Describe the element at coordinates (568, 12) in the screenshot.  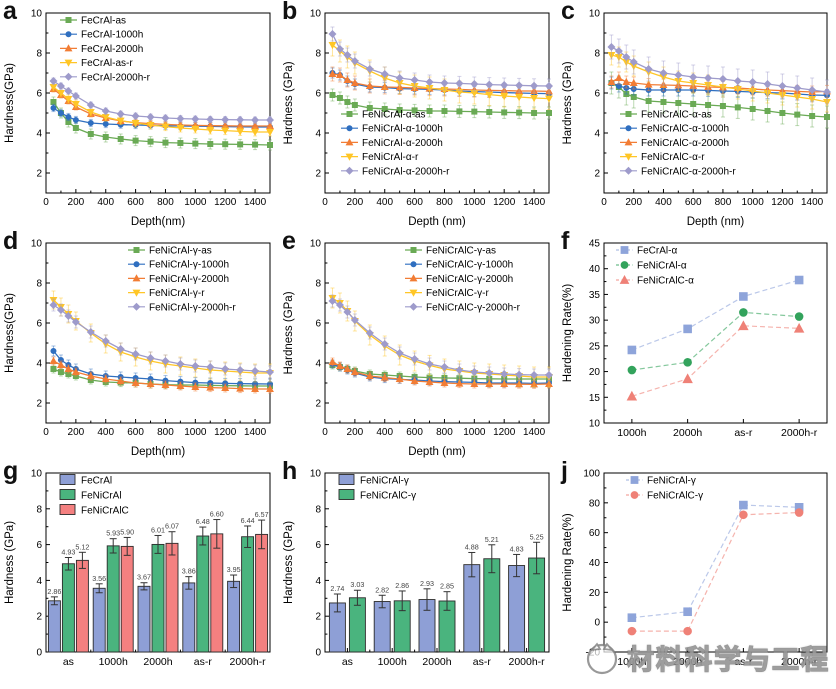
I see `panel-letter-c: c` at that location.